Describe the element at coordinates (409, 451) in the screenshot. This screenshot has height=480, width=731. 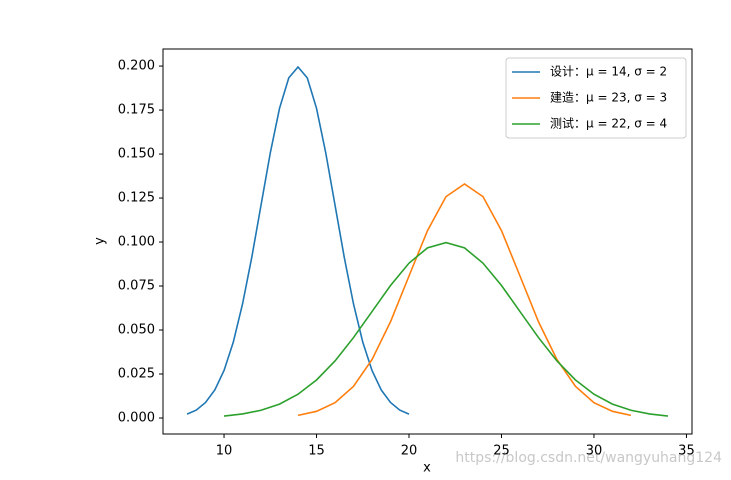
I see `x-tick-label: 20` at that location.